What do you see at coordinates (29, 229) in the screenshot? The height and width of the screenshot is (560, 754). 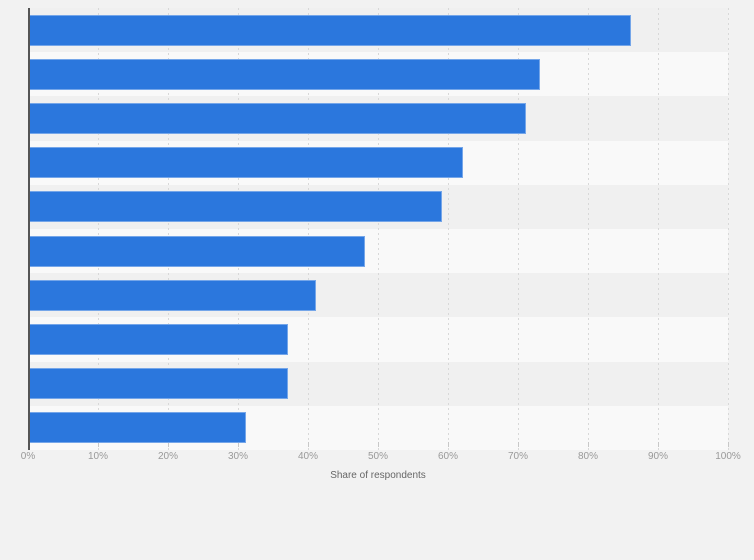 I see `y-axis-line` at bounding box center [29, 229].